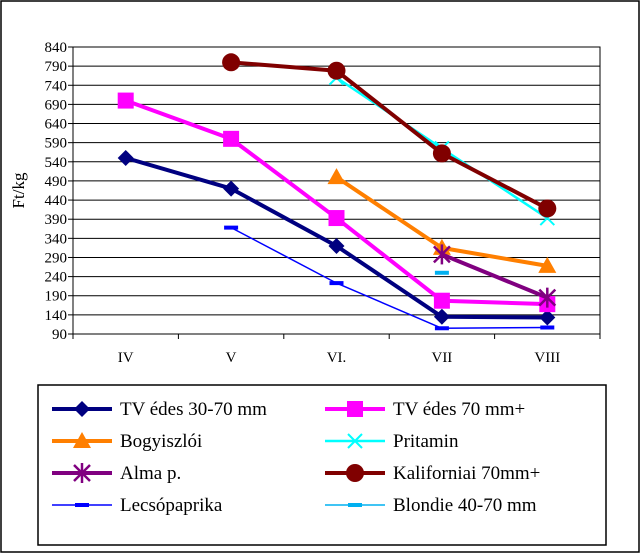 This screenshot has height=558, width=640. I want to click on y-tick-label: 390, so click(56, 220).